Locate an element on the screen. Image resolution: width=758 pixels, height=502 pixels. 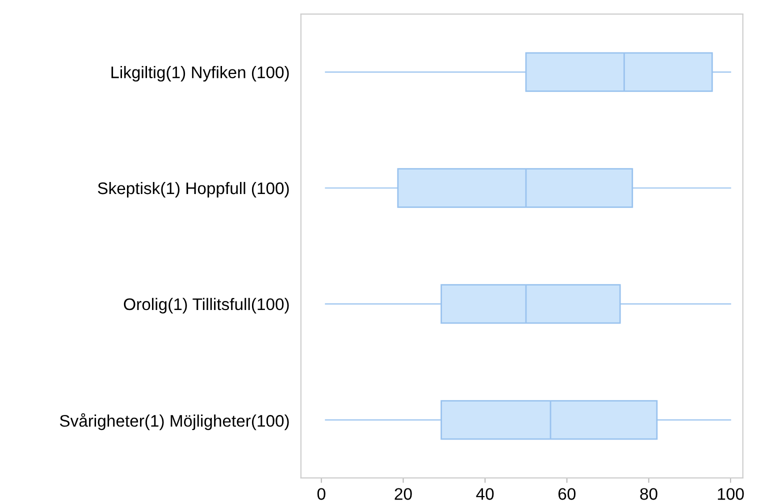
y-tick-label: Orolig(1) Tillitsfull(100) is located at coordinates (206, 306).